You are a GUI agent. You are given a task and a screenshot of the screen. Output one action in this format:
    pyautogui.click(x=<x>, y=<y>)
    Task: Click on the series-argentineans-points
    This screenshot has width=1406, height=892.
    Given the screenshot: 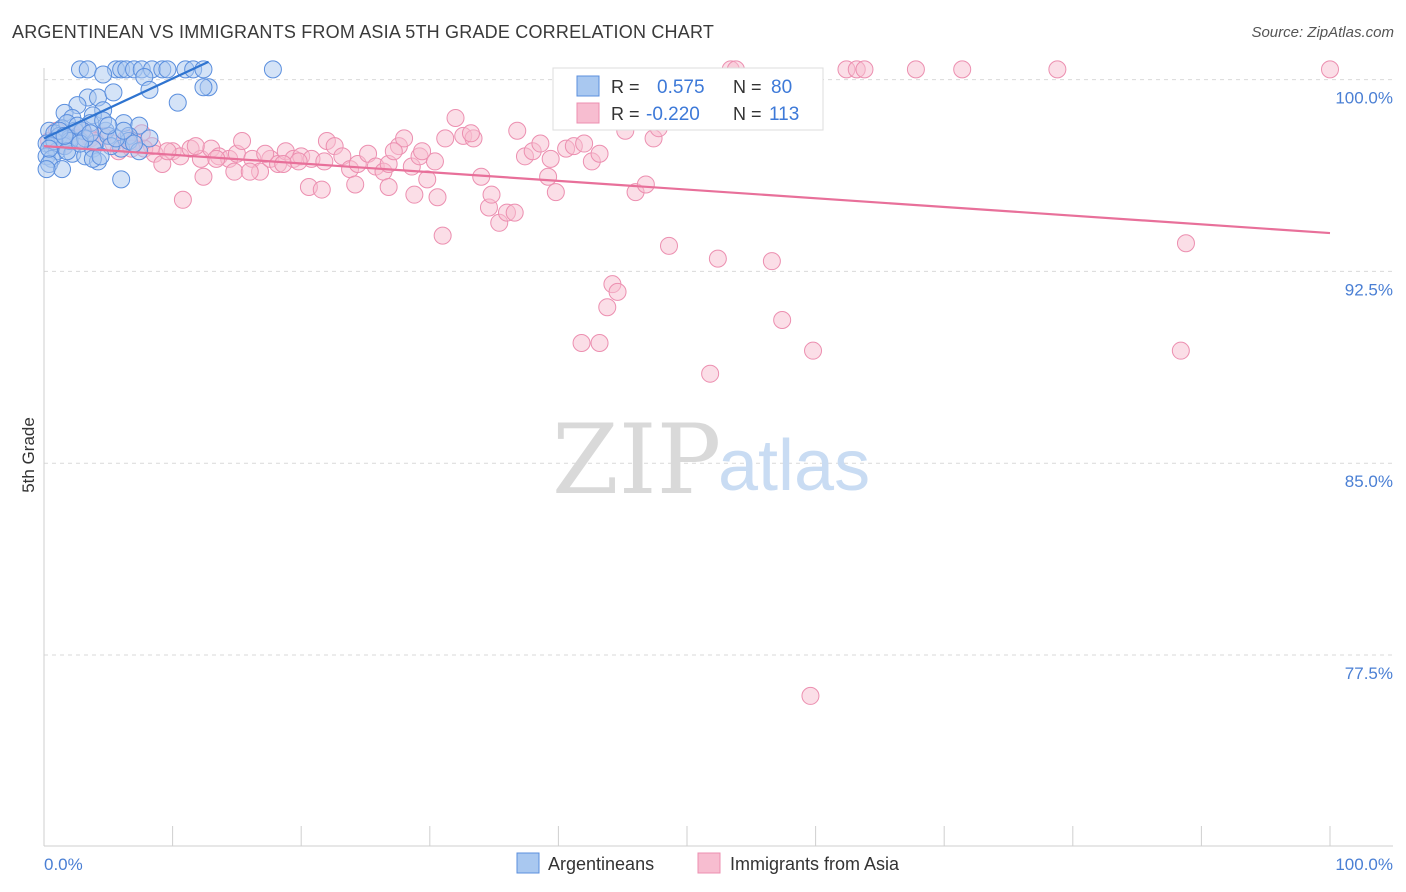 What is the action you would take?
    pyautogui.click(x=159, y=124)
    